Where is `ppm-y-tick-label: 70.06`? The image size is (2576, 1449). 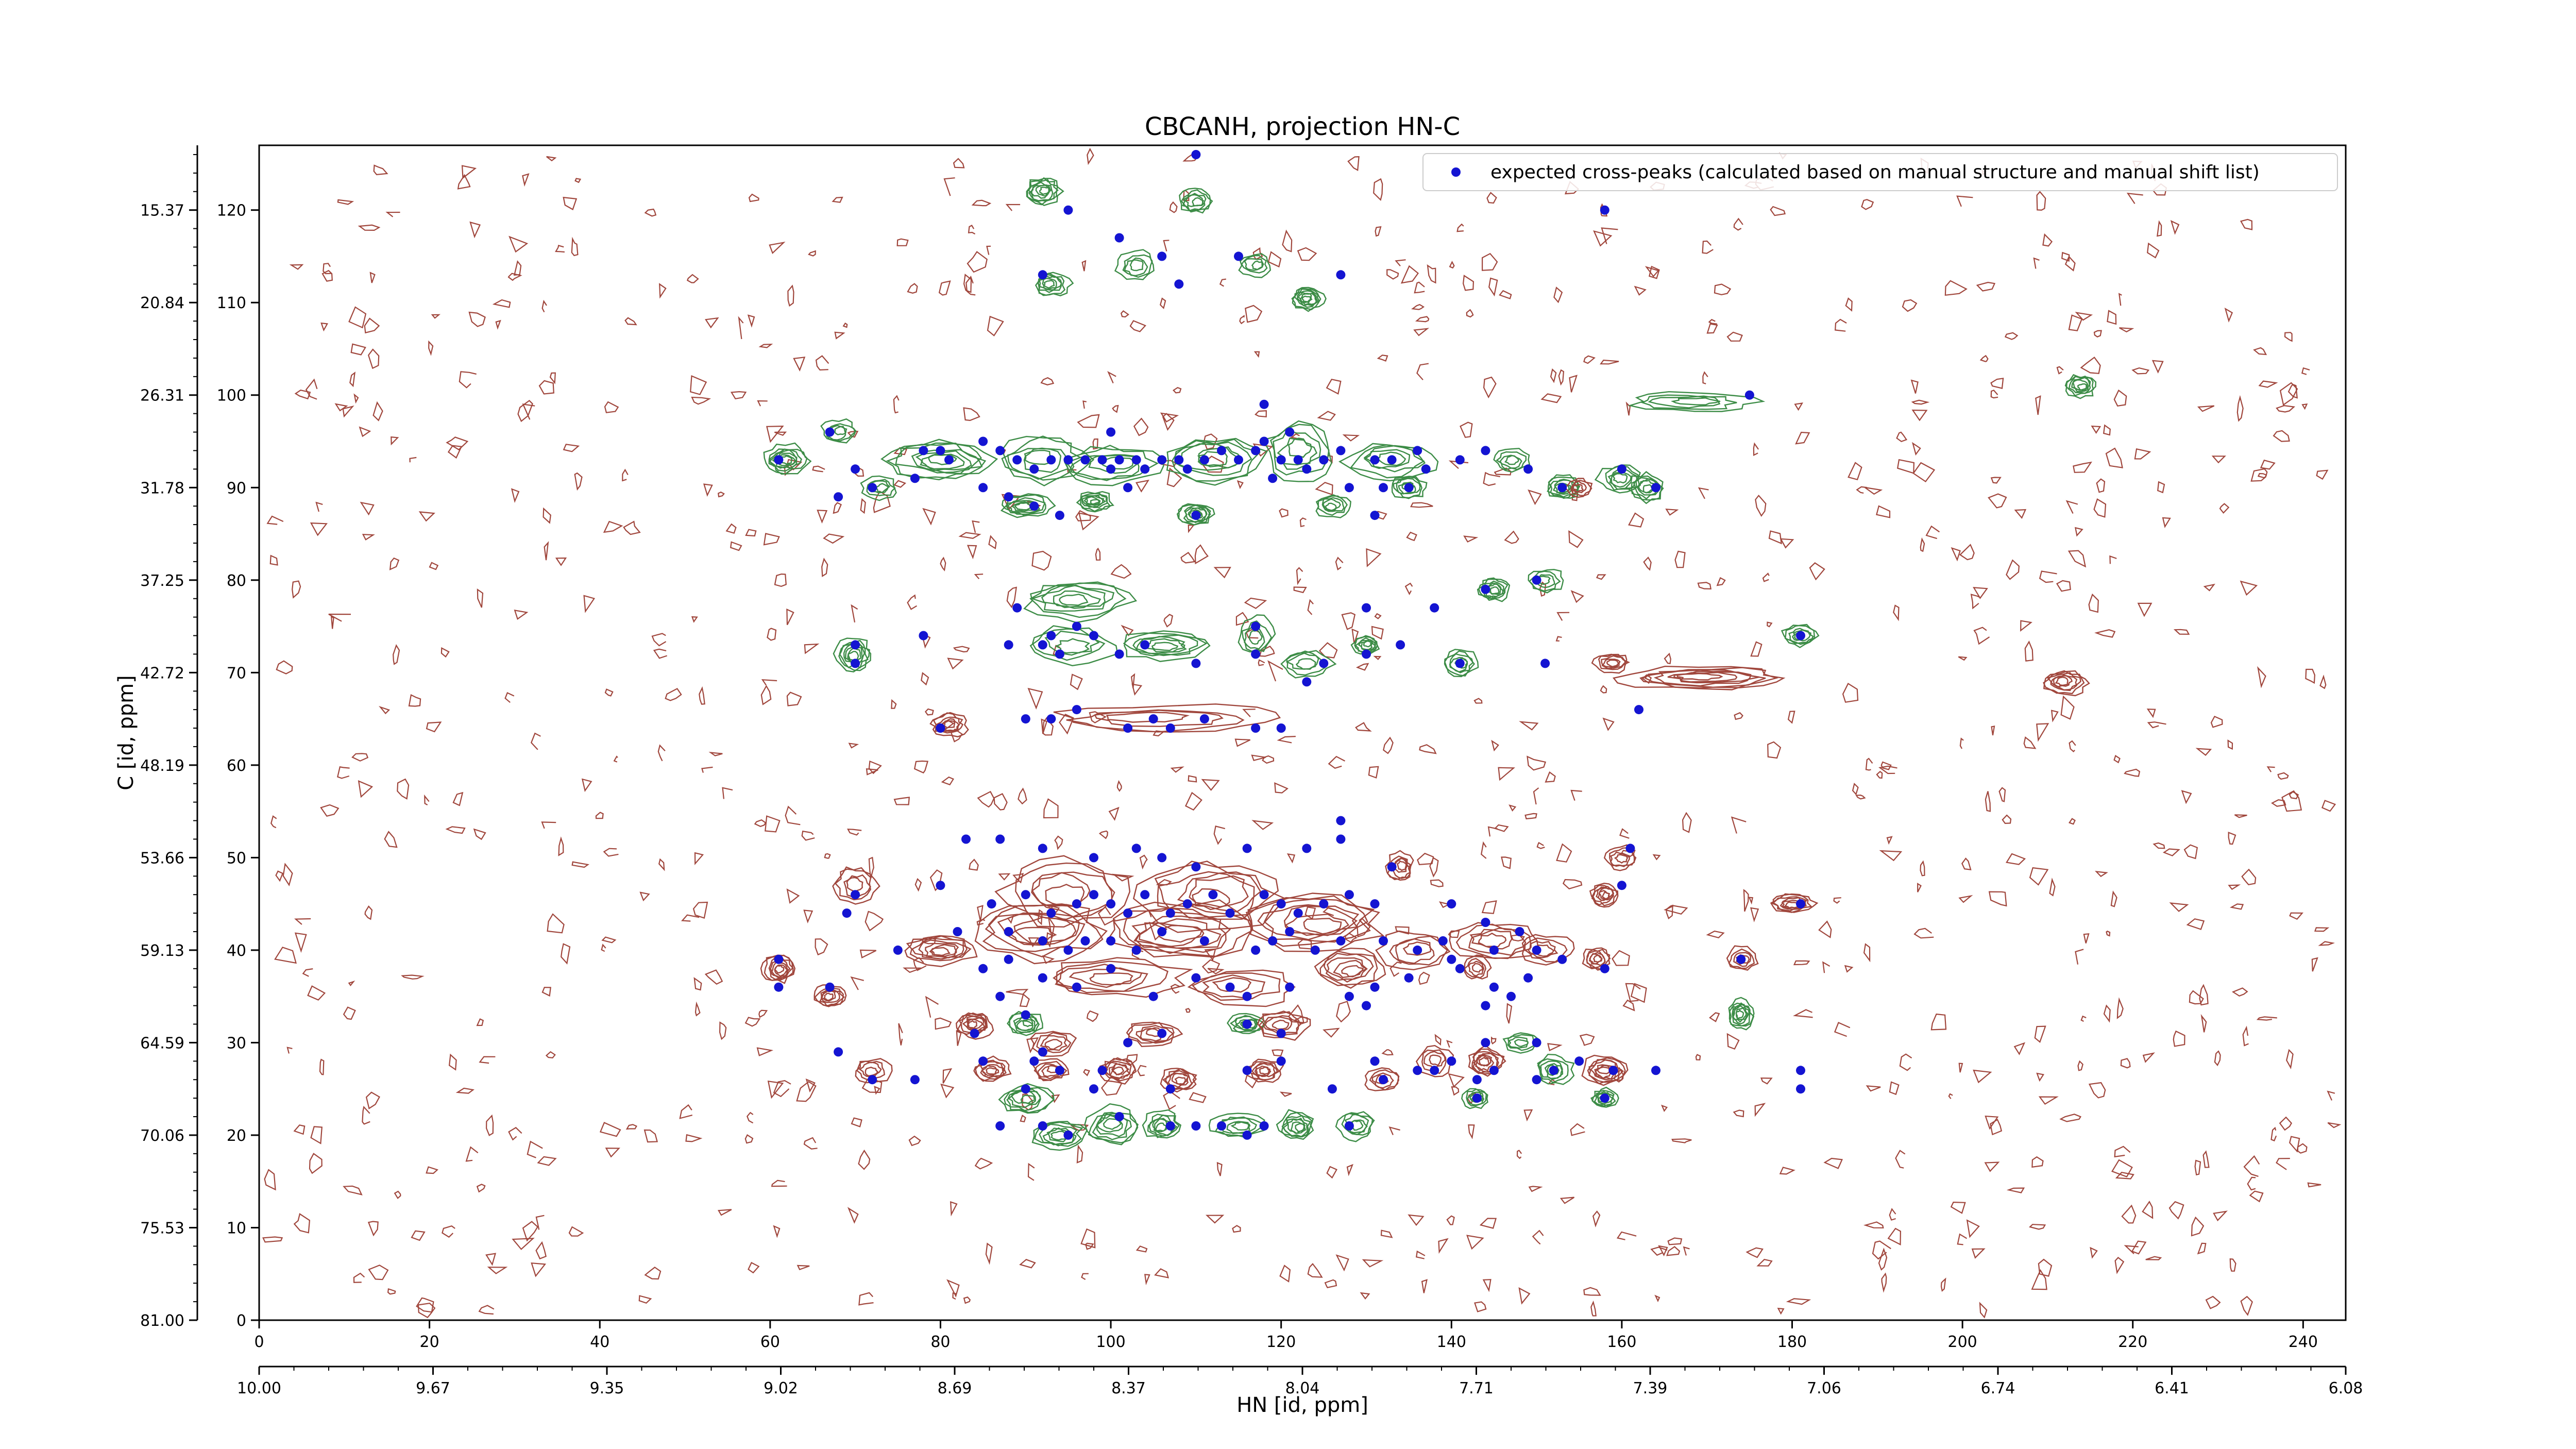 ppm-y-tick-label: 70.06 is located at coordinates (162, 1136).